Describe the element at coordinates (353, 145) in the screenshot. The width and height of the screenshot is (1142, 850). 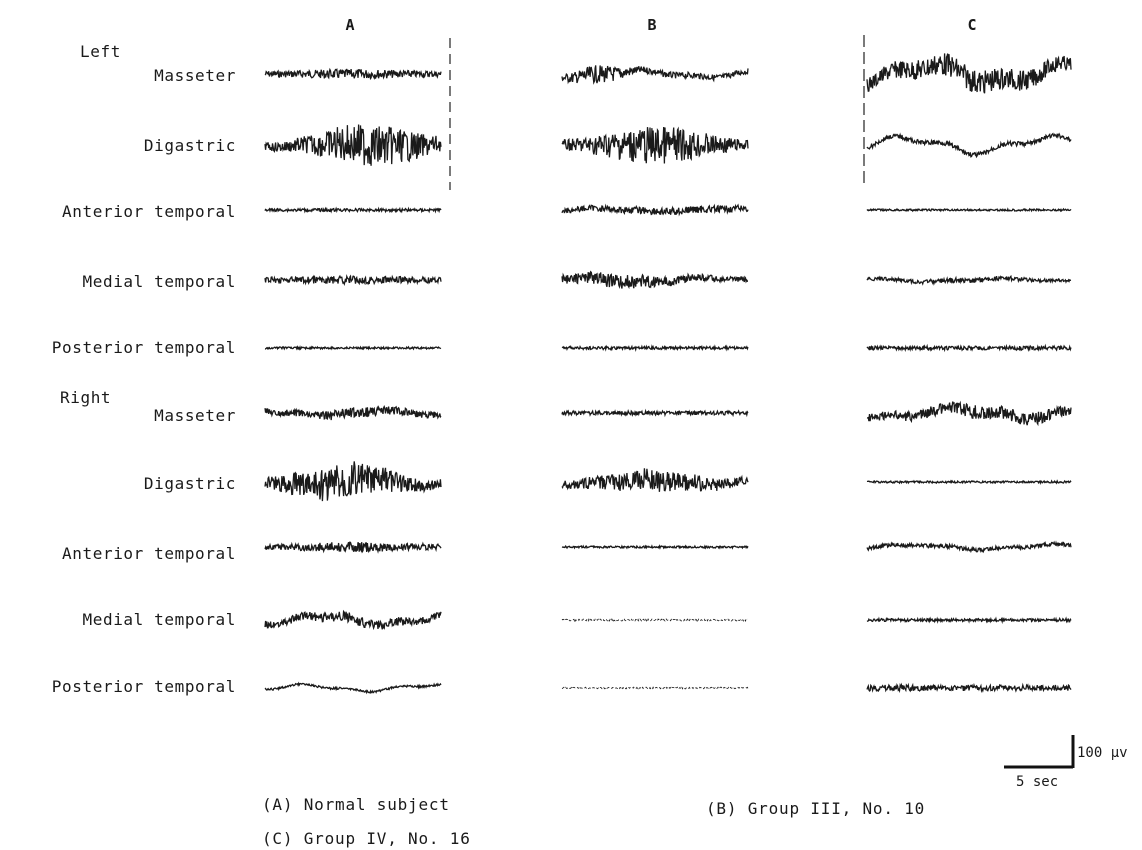
I see `emg-trace-row1-col0` at that location.